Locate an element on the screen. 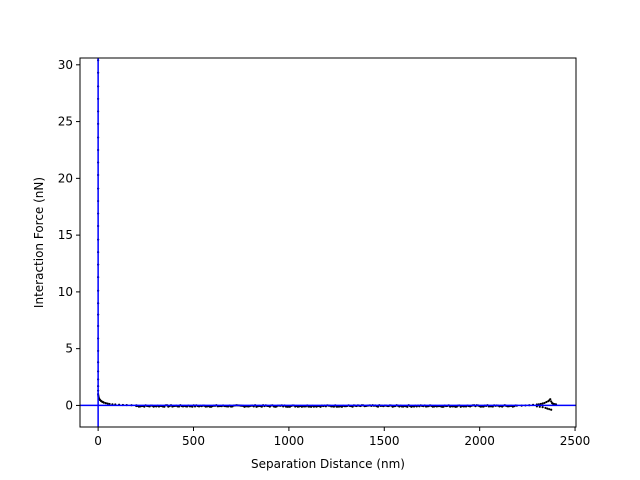 This screenshot has width=640, height=480. y-axis-ticks: 0 5 10 15 20 25 30 is located at coordinates (69, 235).